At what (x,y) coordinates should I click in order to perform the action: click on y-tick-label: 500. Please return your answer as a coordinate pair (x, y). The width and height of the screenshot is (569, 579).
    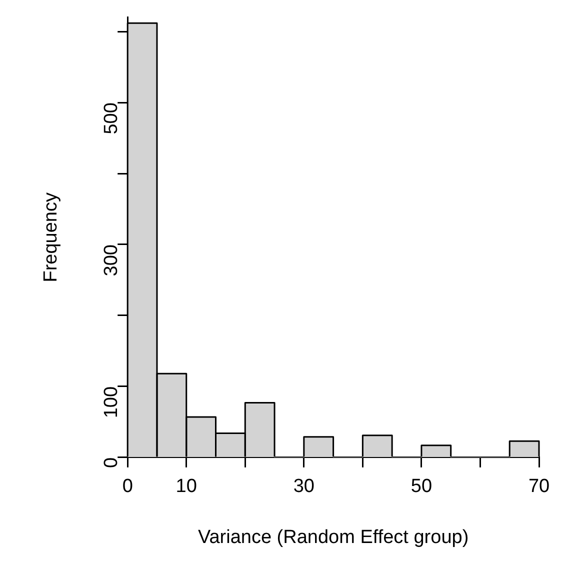
    Looking at the image, I should click on (111, 118).